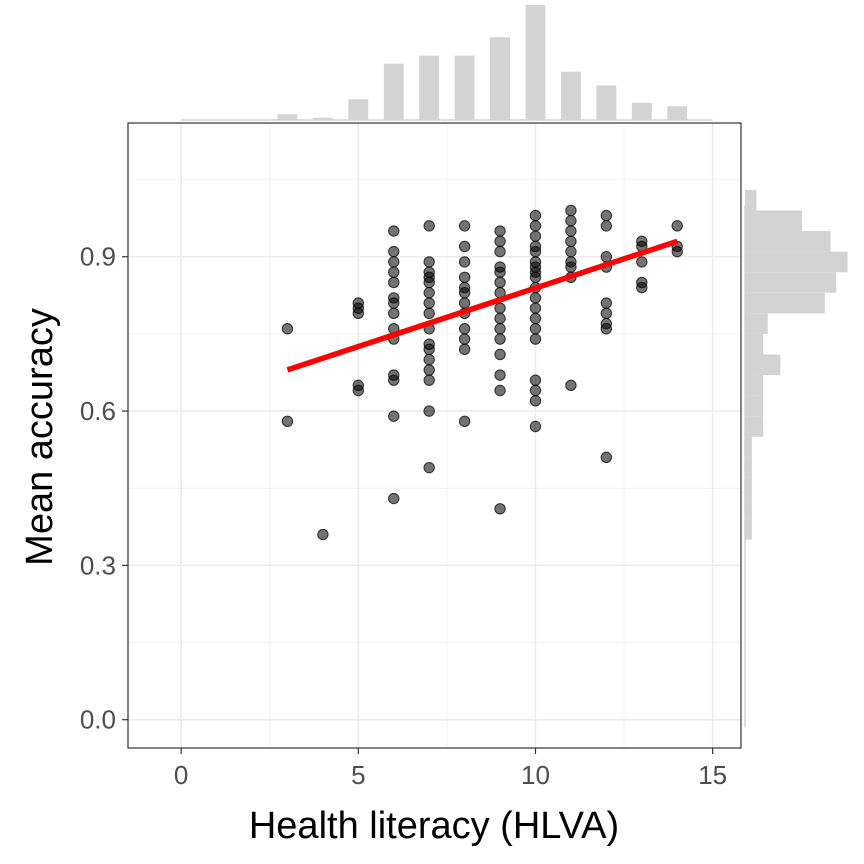 This screenshot has width=864, height=864. What do you see at coordinates (40, 437) in the screenshot?
I see `y-axis-title: Mean accuracy` at bounding box center [40, 437].